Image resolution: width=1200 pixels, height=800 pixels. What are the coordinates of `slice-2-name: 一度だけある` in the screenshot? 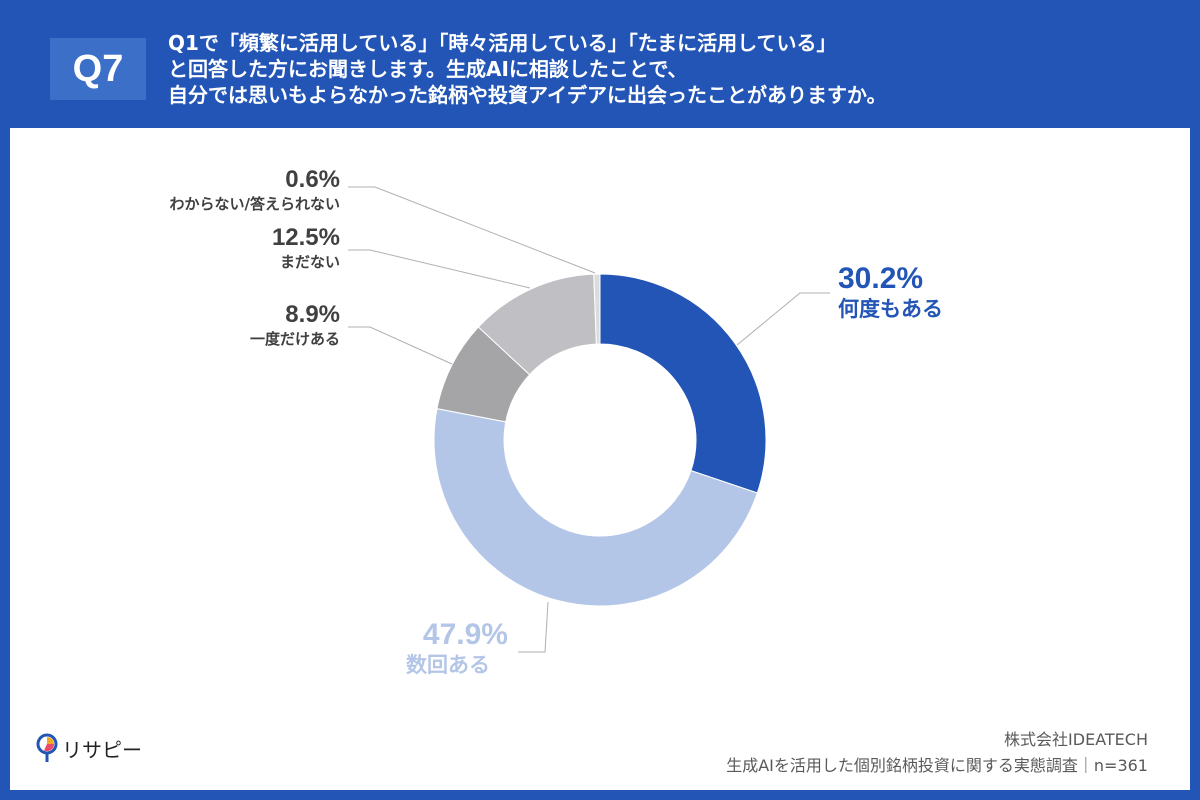 It's located at (294, 339).